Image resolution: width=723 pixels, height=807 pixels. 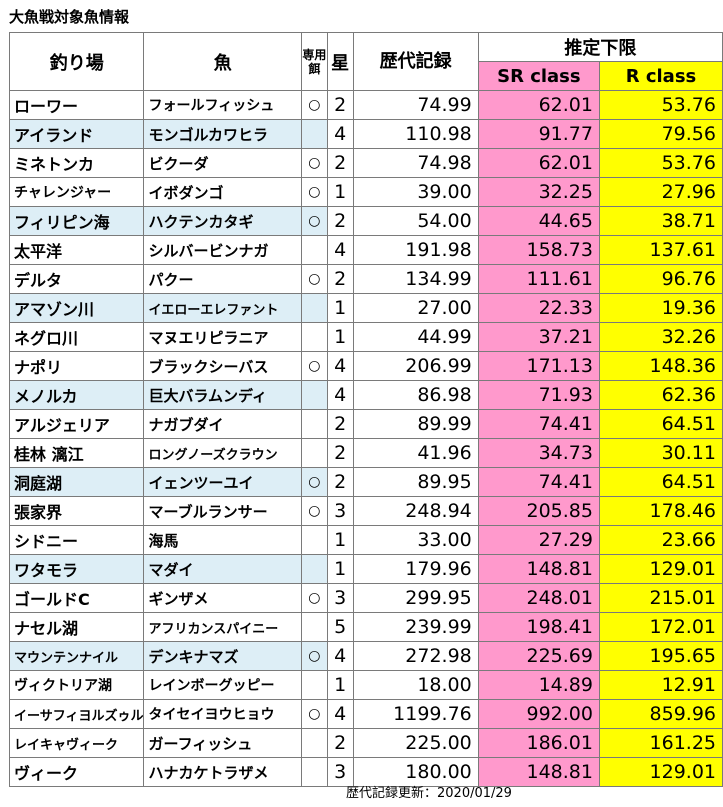 What do you see at coordinates (538, 598) in the screenshot?
I see `sr-class-cell: 248.01` at bounding box center [538, 598].